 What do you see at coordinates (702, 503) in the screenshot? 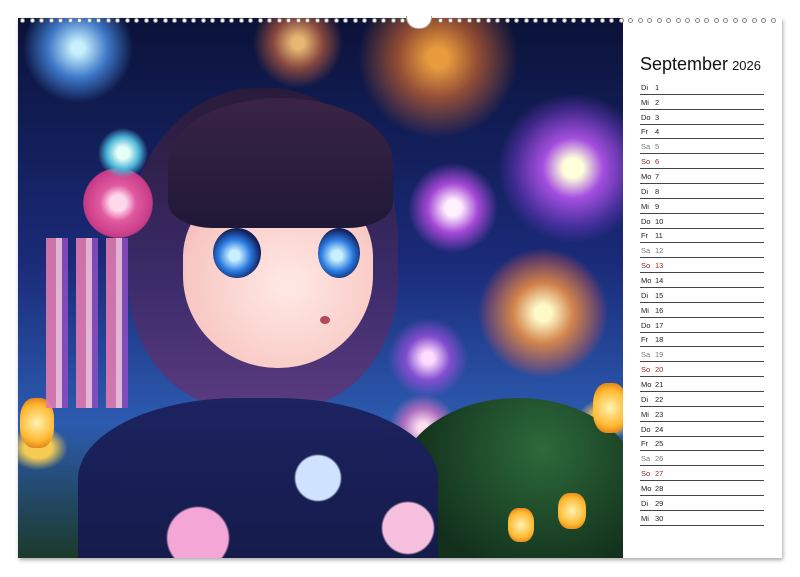
I see `day-row: Di 29` at bounding box center [702, 503].